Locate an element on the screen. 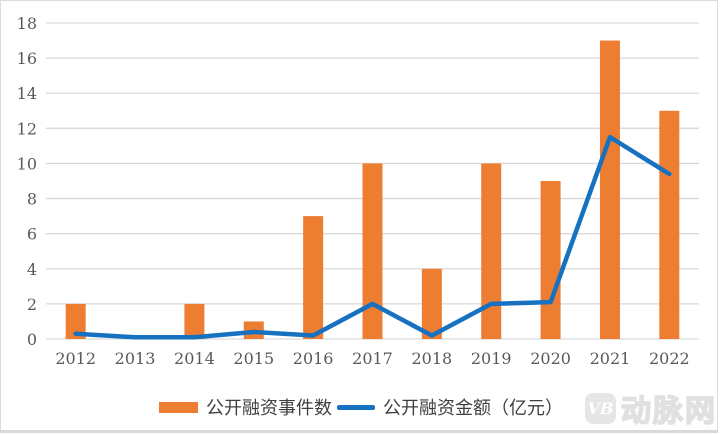 This screenshot has width=722, height=434. legend-label-amount: 公开融资金额（亿元） is located at coordinates (473, 408).